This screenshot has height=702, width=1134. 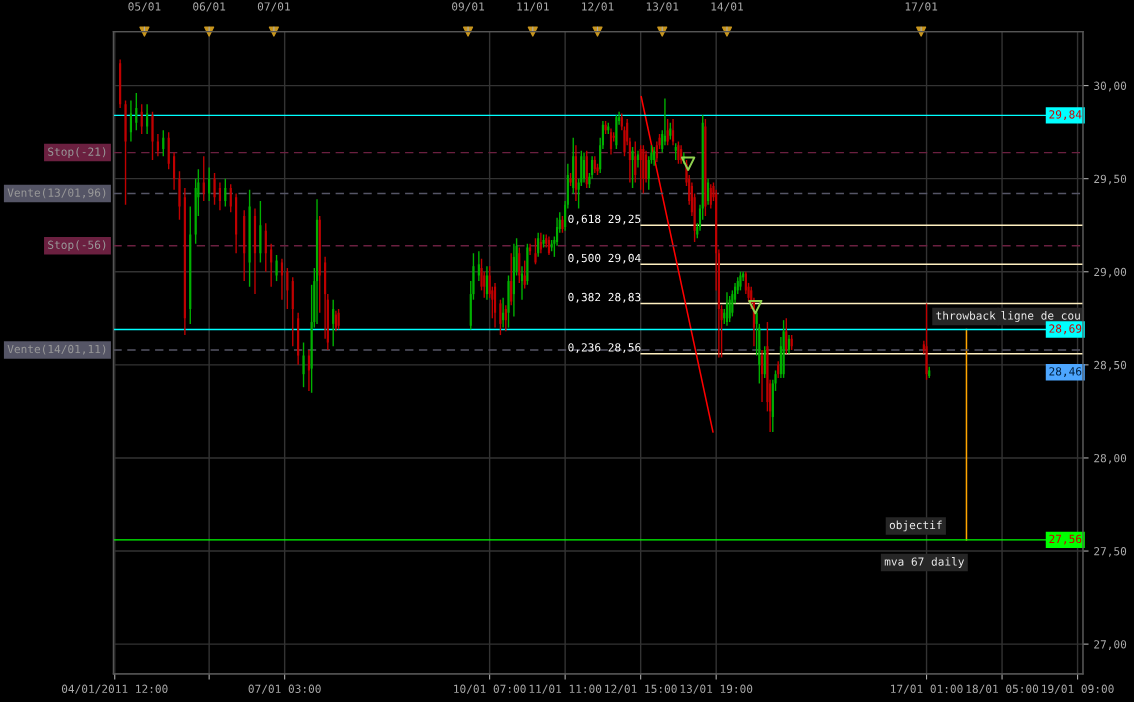 What do you see at coordinates (915, 526) in the screenshot?
I see `annotation: objectif` at bounding box center [915, 526].